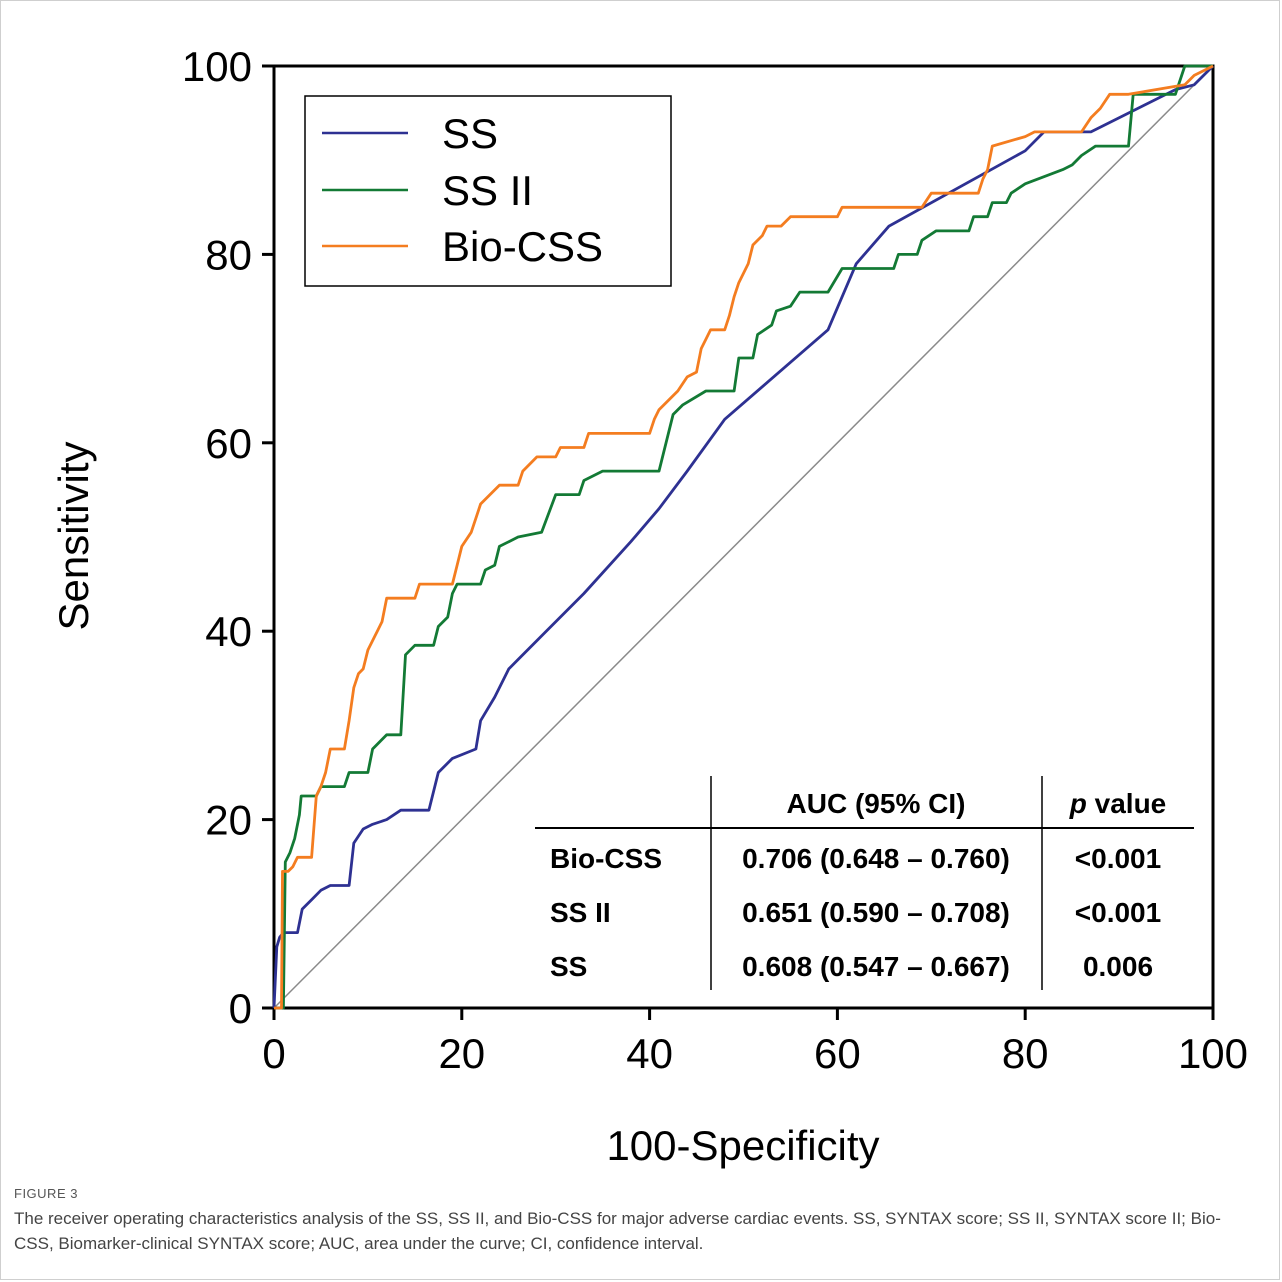 The width and height of the screenshot is (1282, 1282). I want to click on x-axis-ticks: 0 20 40 60 80 100, so click(755, 1042).